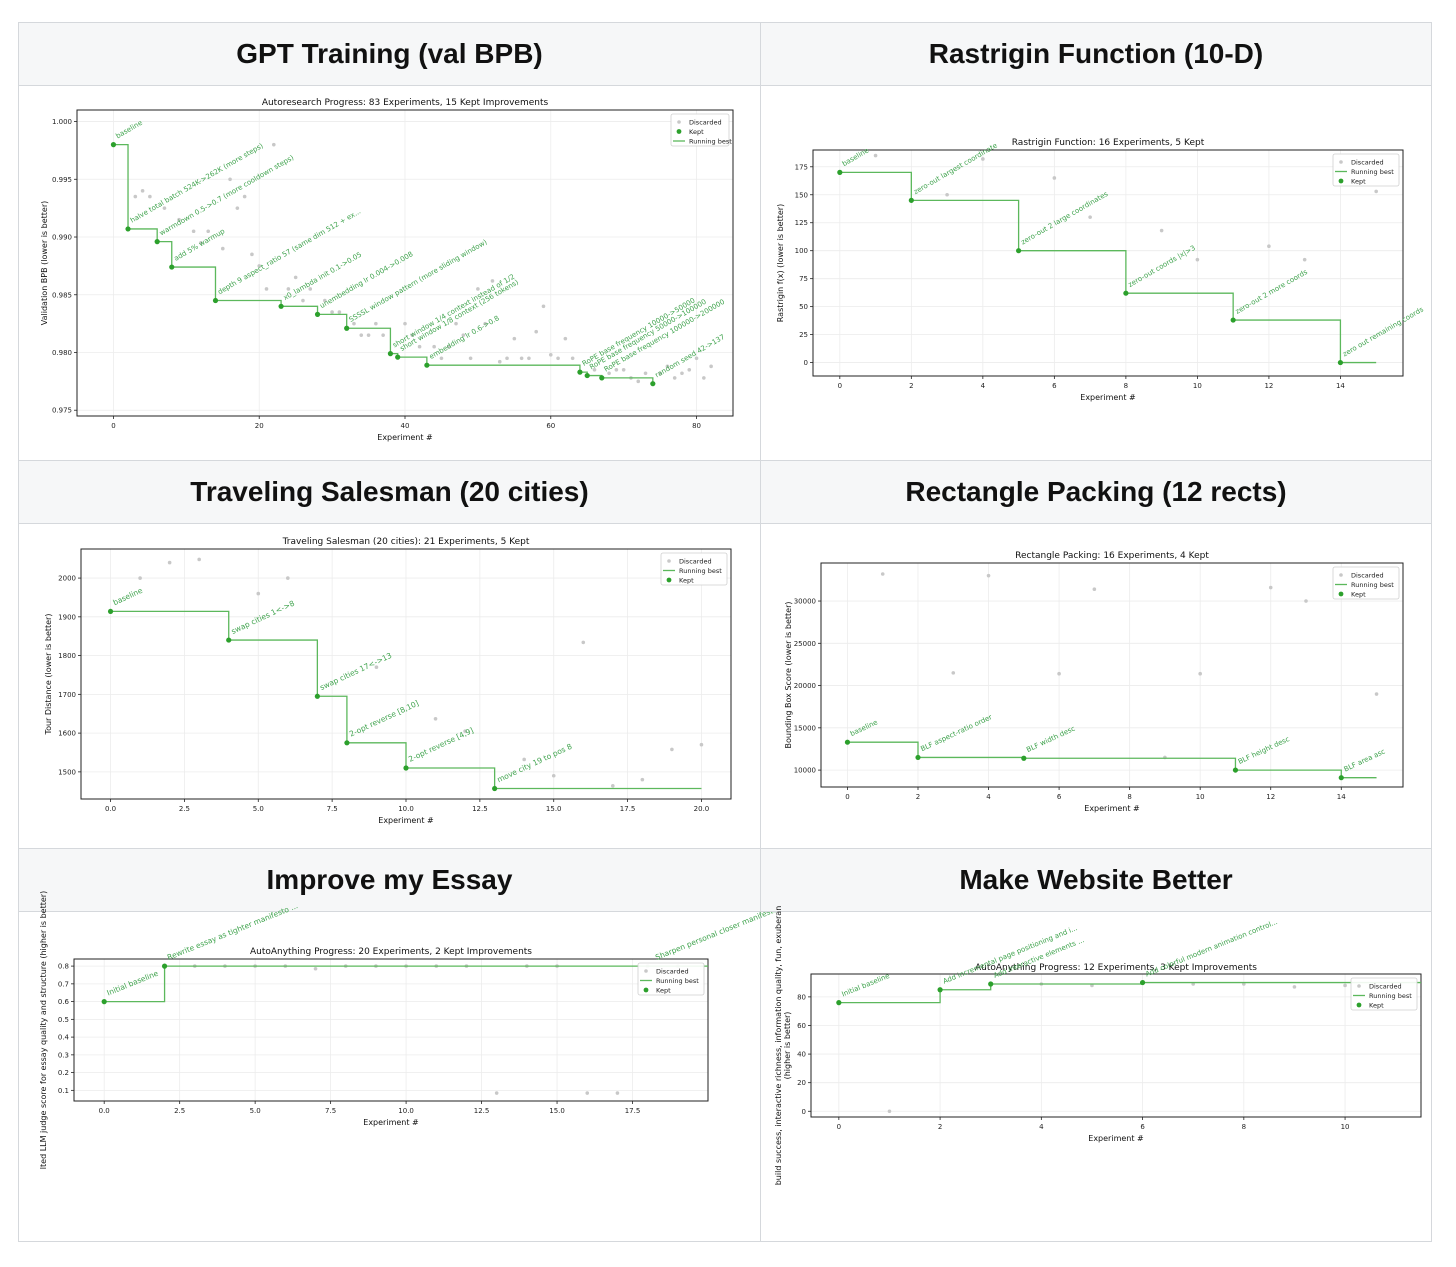  I want to click on legend-marker-kept, so click(669, 580).